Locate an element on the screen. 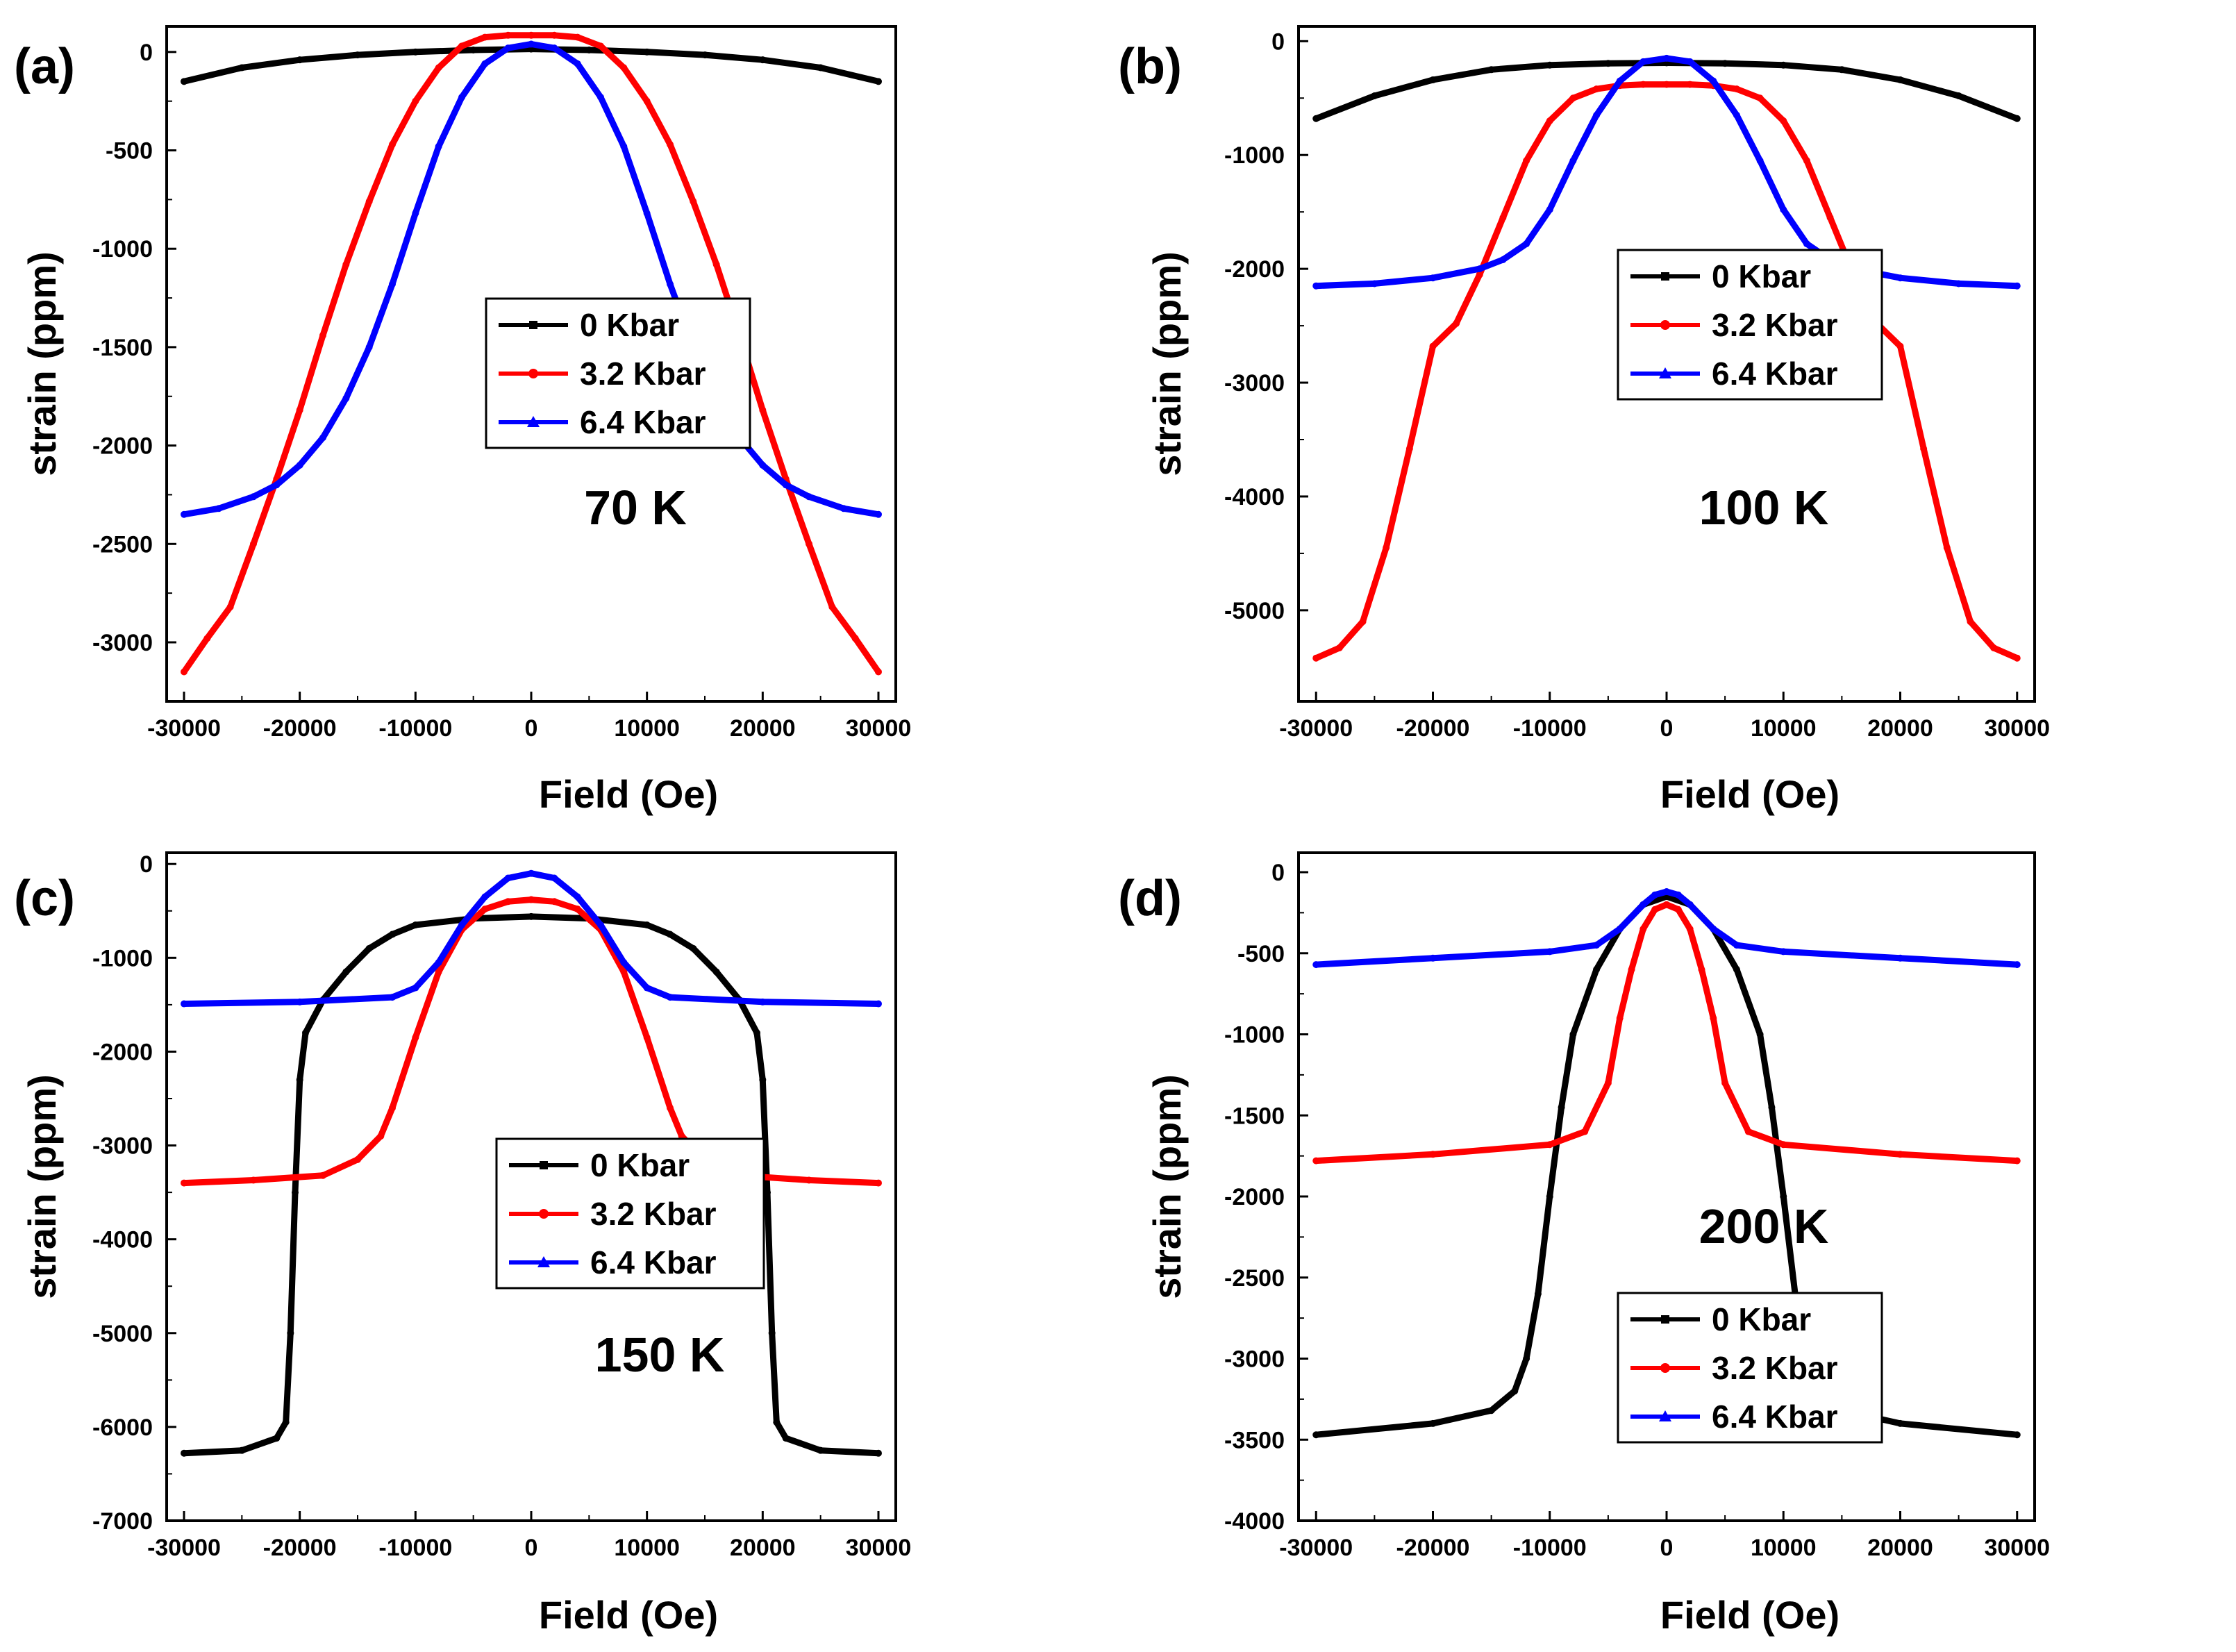 The height and width of the screenshot is (1652, 2236). x-tick-label: -20000 is located at coordinates (300, 728).